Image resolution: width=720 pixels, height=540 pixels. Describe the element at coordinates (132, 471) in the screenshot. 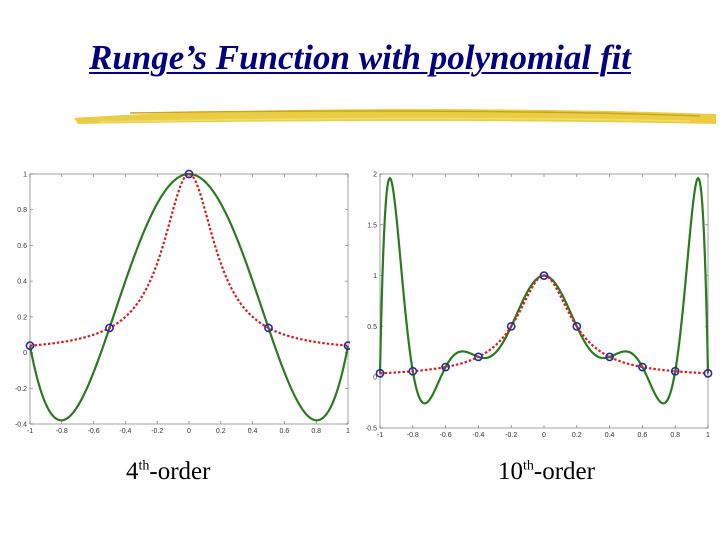

I see `caption-number: 4` at that location.